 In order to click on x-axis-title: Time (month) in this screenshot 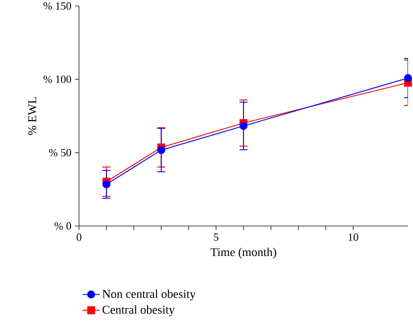, I will do `click(243, 253)`.